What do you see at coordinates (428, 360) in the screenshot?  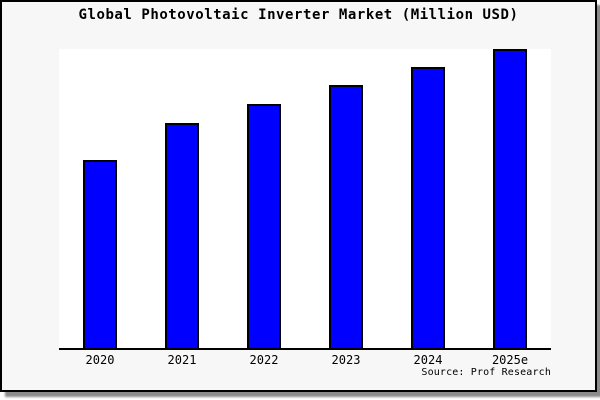 I see `x-tick-2024: 2024` at bounding box center [428, 360].